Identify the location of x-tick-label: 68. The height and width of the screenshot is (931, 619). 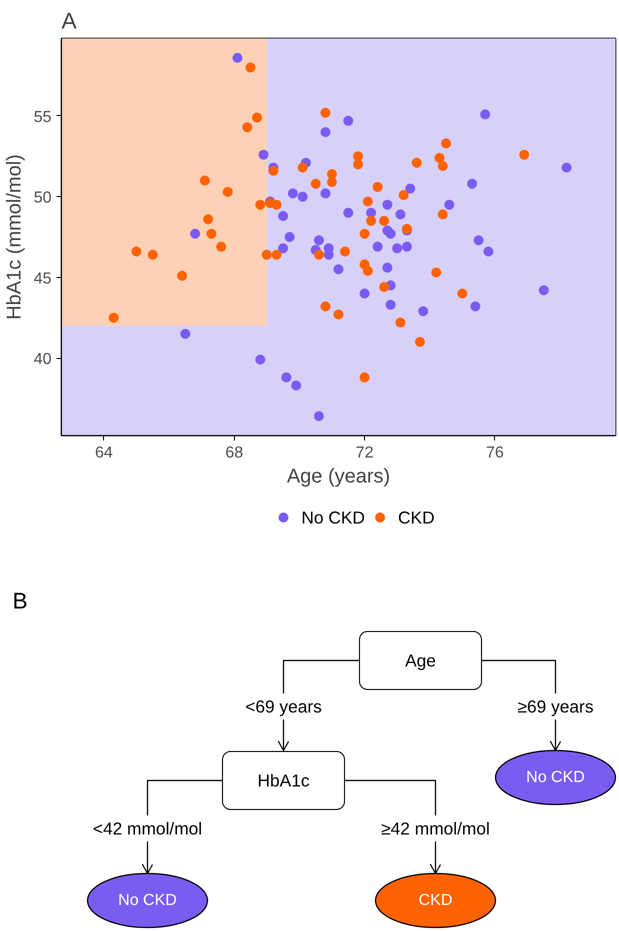
(234, 453).